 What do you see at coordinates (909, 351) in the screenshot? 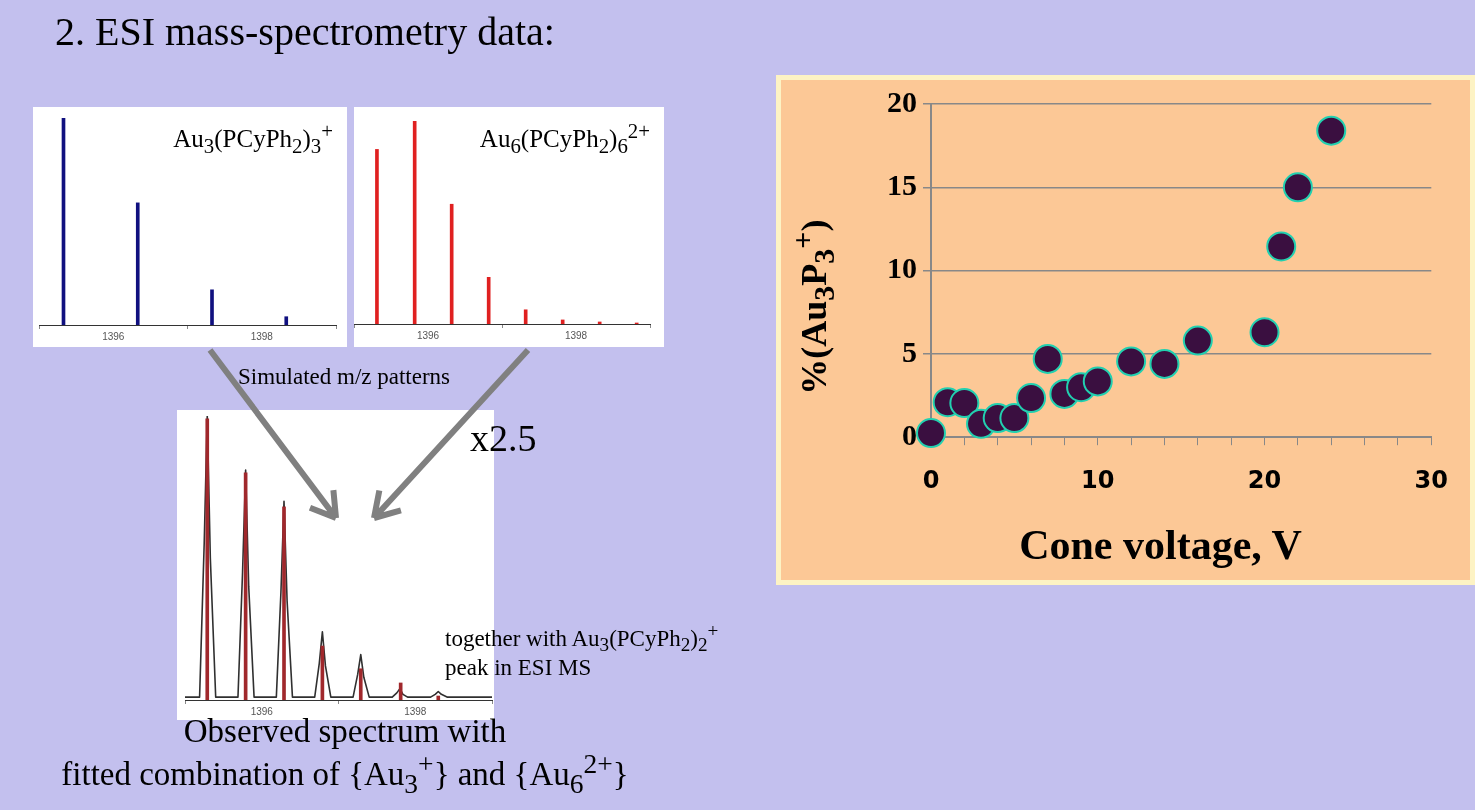
I see `y-tick-label: 5` at bounding box center [909, 351].